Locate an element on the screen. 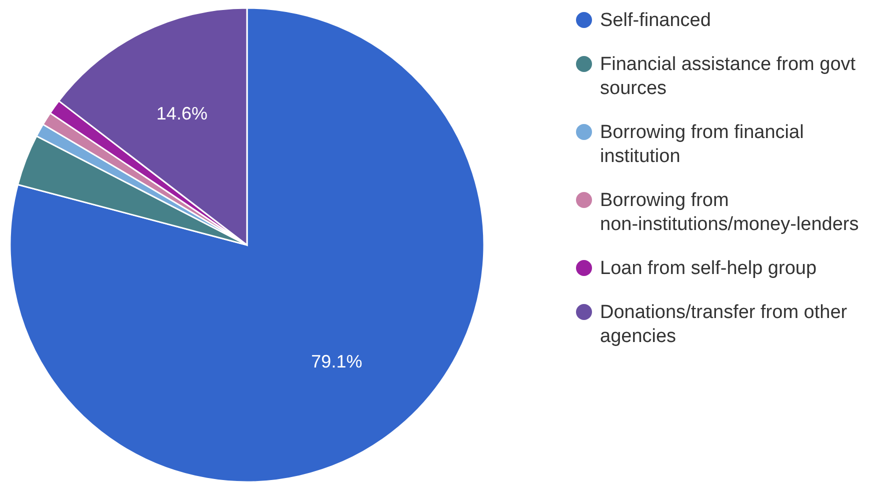  legend-label: Donations/transfer from other agencies is located at coordinates (724, 324).